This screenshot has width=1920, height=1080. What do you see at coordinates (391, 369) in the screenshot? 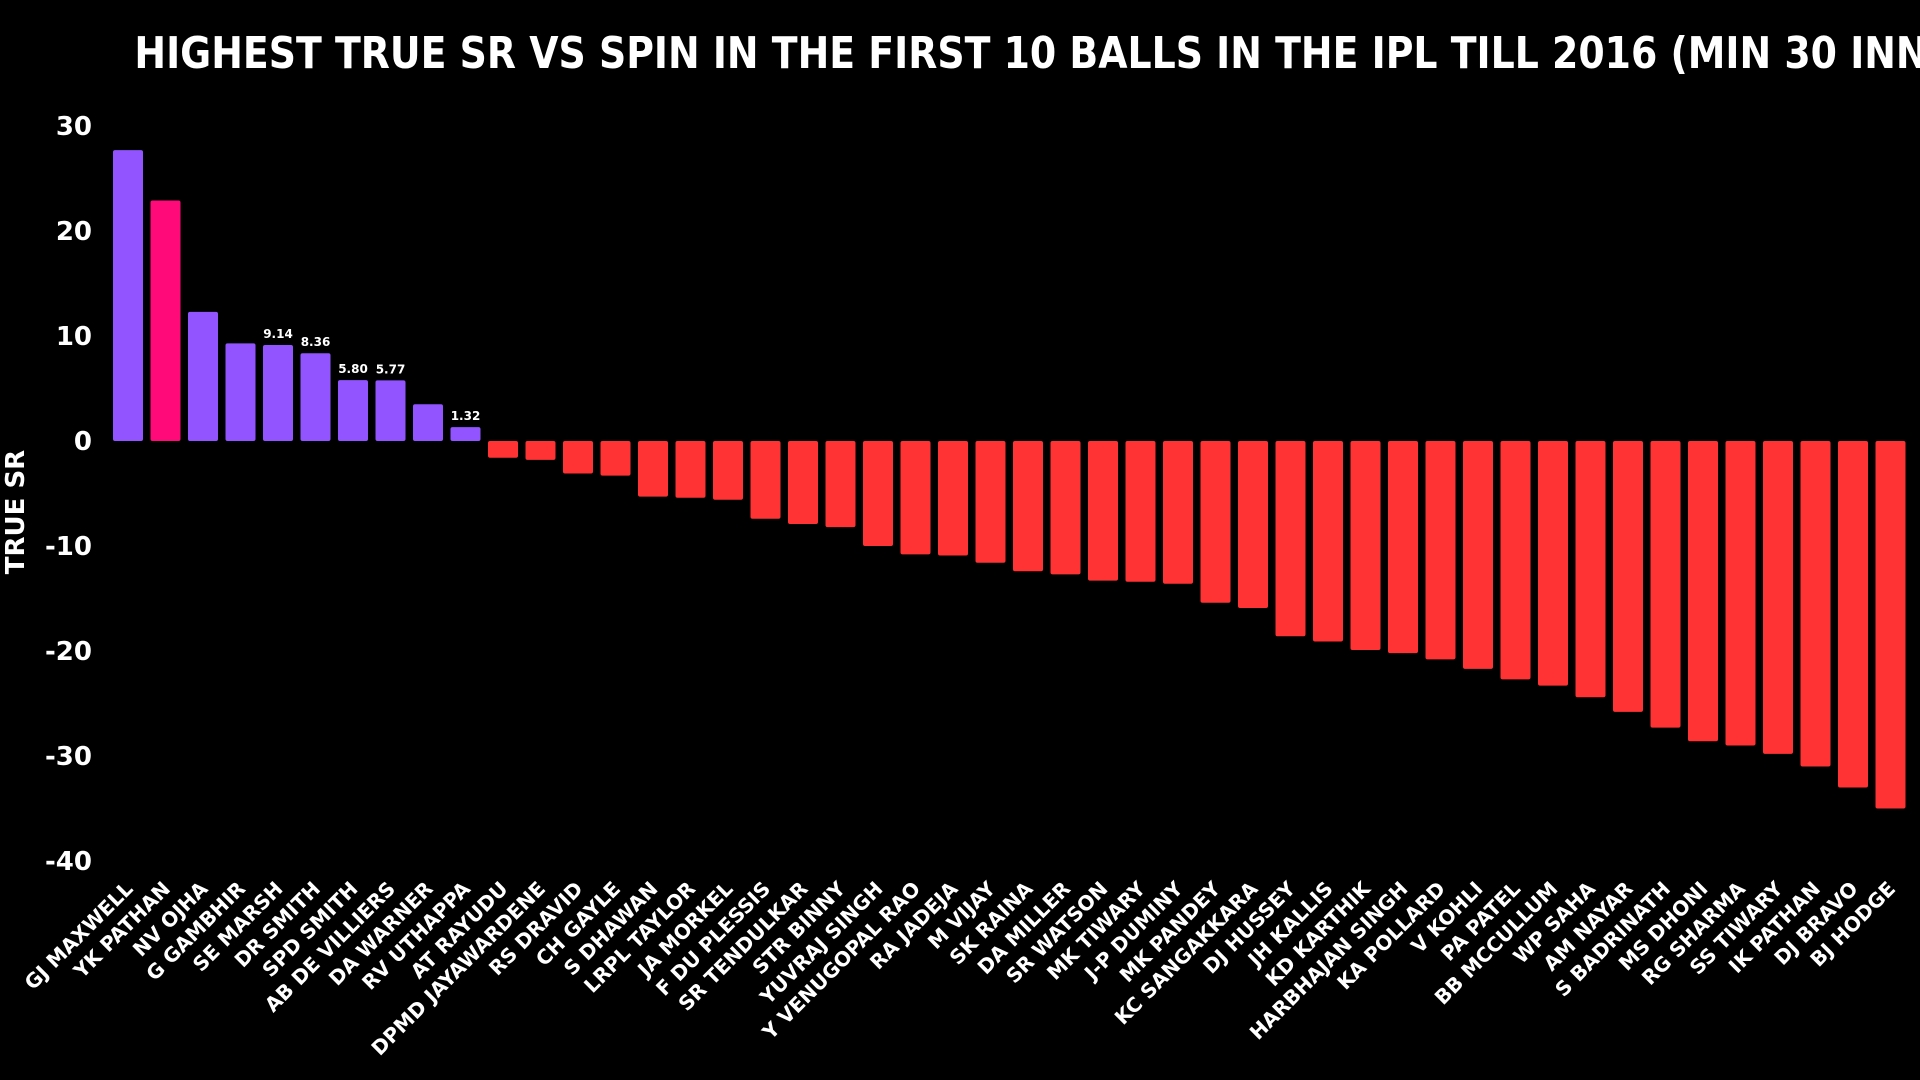
I see `data-label-ab-de-villiers: 5.77` at bounding box center [391, 369].